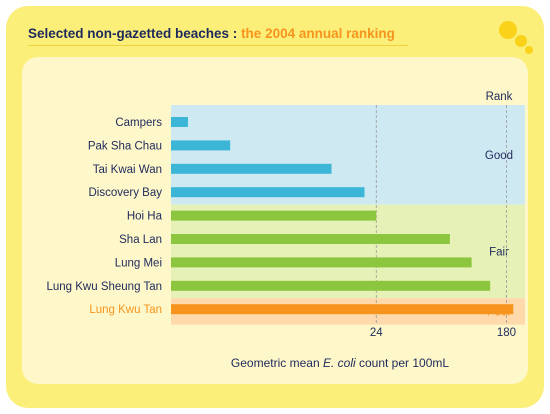 Image resolution: width=550 pixels, height=414 pixels. I want to click on rank-label-good: Good, so click(499, 156).